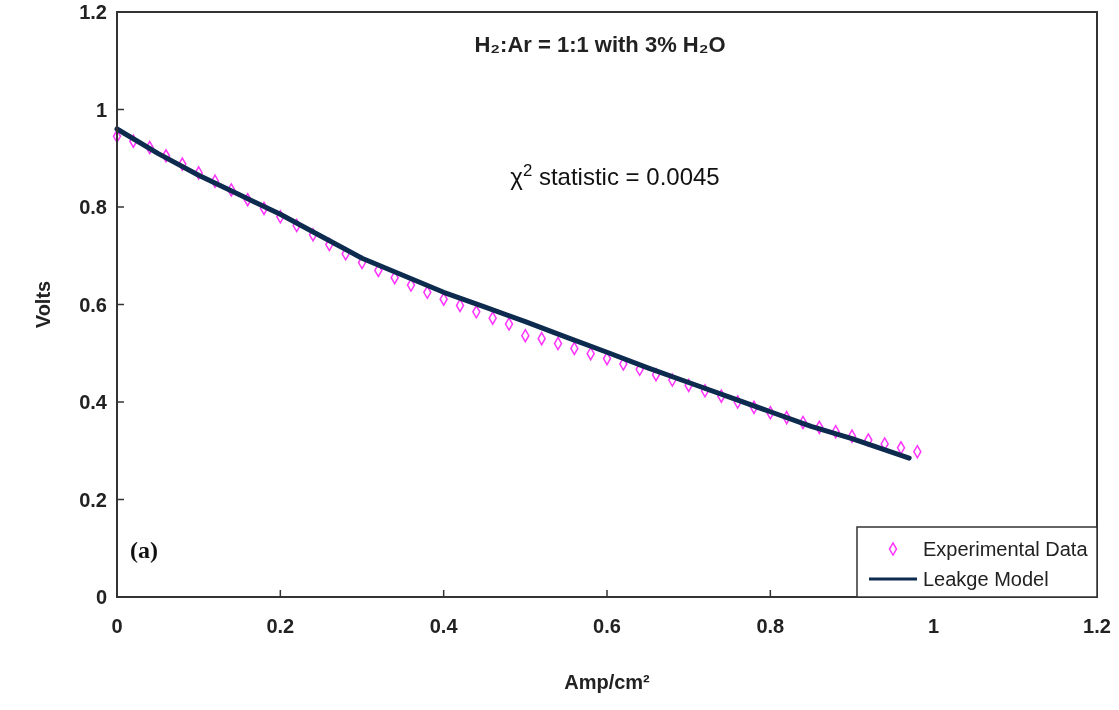  What do you see at coordinates (93, 402) in the screenshot?
I see `y-tick-label: 0.4` at bounding box center [93, 402].